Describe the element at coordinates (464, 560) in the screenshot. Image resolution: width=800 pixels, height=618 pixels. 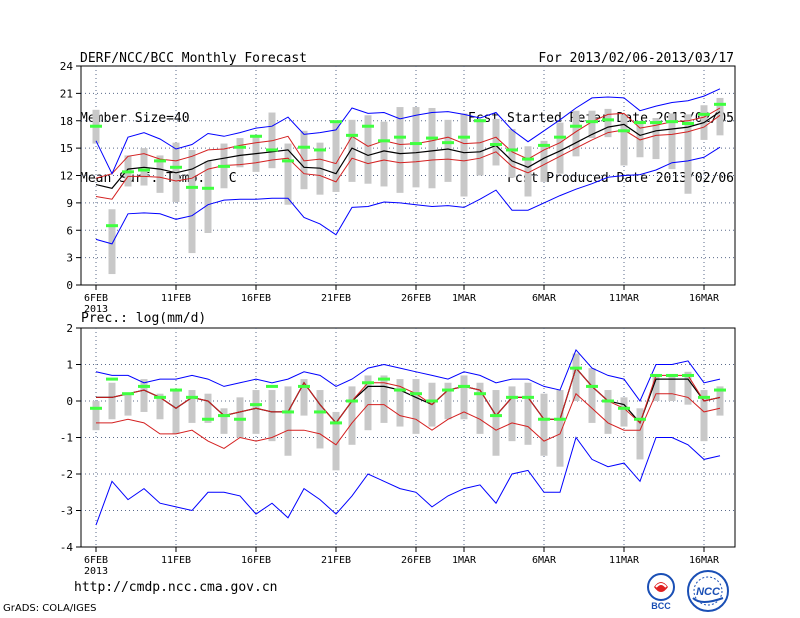
I see `prec-xtick-label: 1MAR` at that location.